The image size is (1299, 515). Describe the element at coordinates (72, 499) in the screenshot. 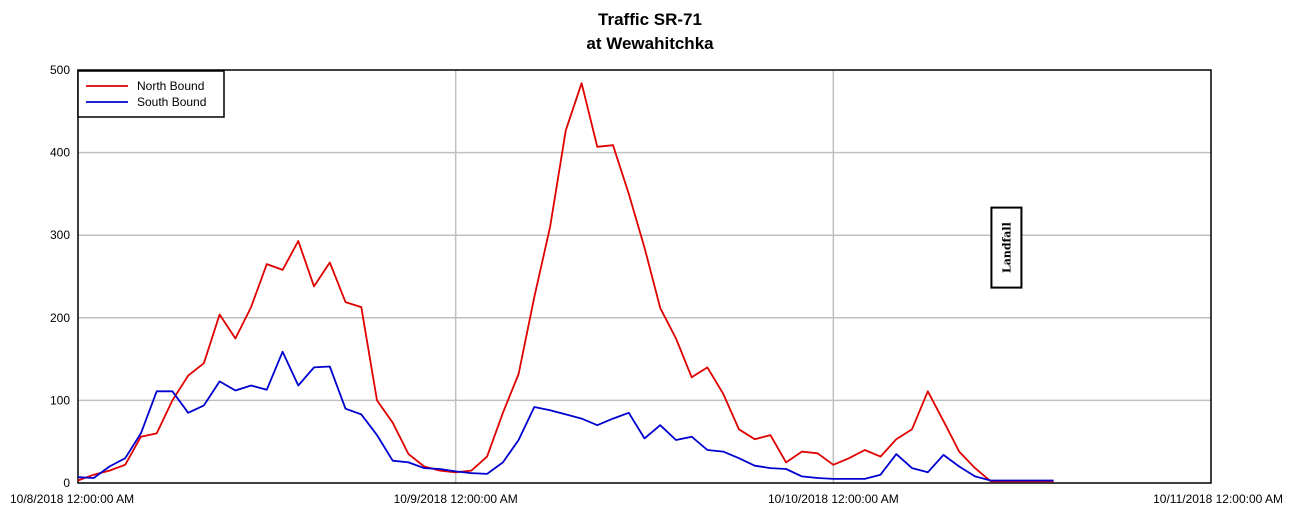

I see `x-tick-label: 10/8/2018 12:00:00 AM` at that location.